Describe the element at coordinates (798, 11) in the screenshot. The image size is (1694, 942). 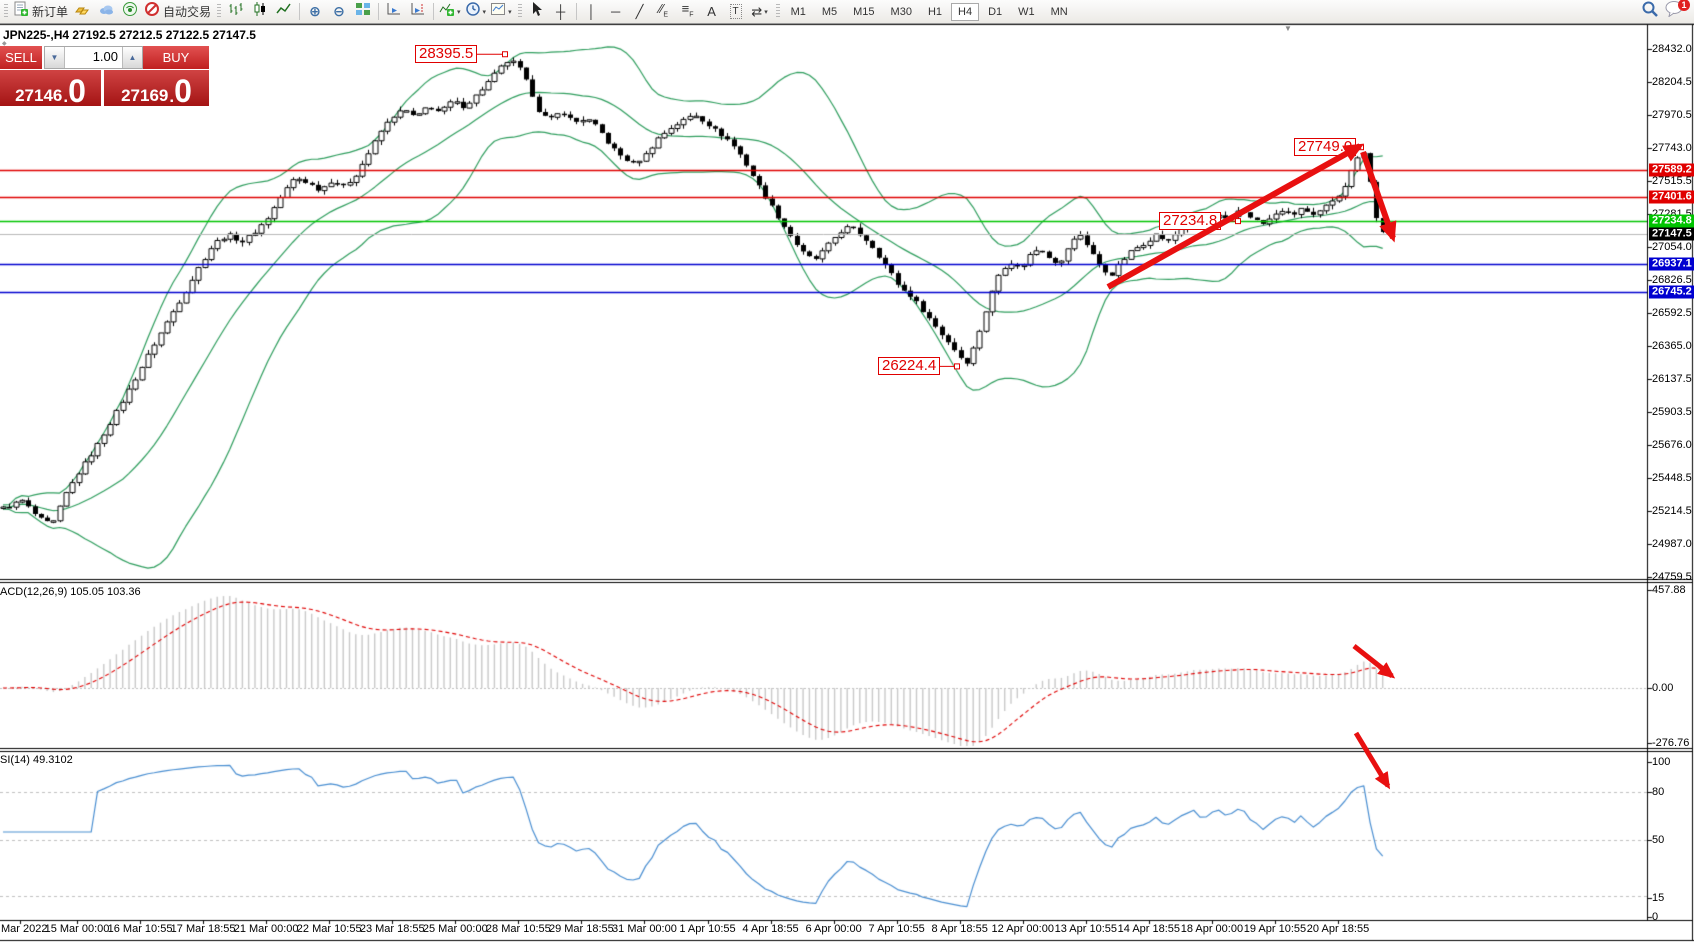
I see `timeframe-m1-button: M1` at that location.